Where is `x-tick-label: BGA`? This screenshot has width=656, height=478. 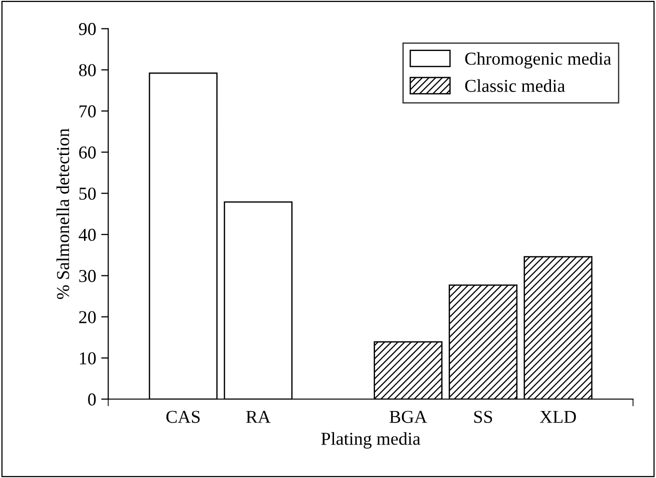
x-tick-label: BGA is located at coordinates (409, 416).